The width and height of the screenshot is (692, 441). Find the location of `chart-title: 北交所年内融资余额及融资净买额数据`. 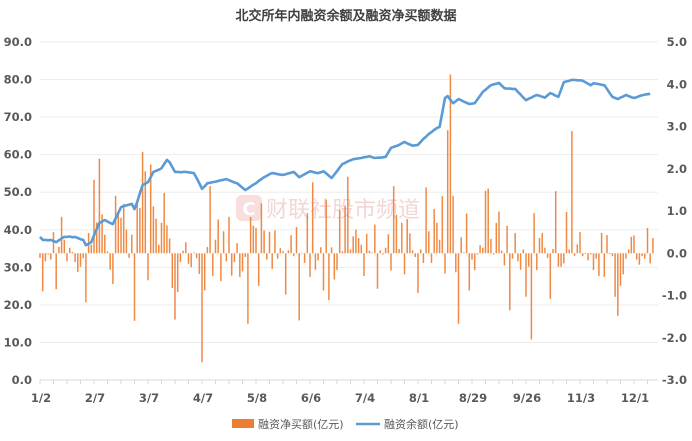

chart-title: 北交所年内融资余额及融资净买额数据 is located at coordinates (345, 16).